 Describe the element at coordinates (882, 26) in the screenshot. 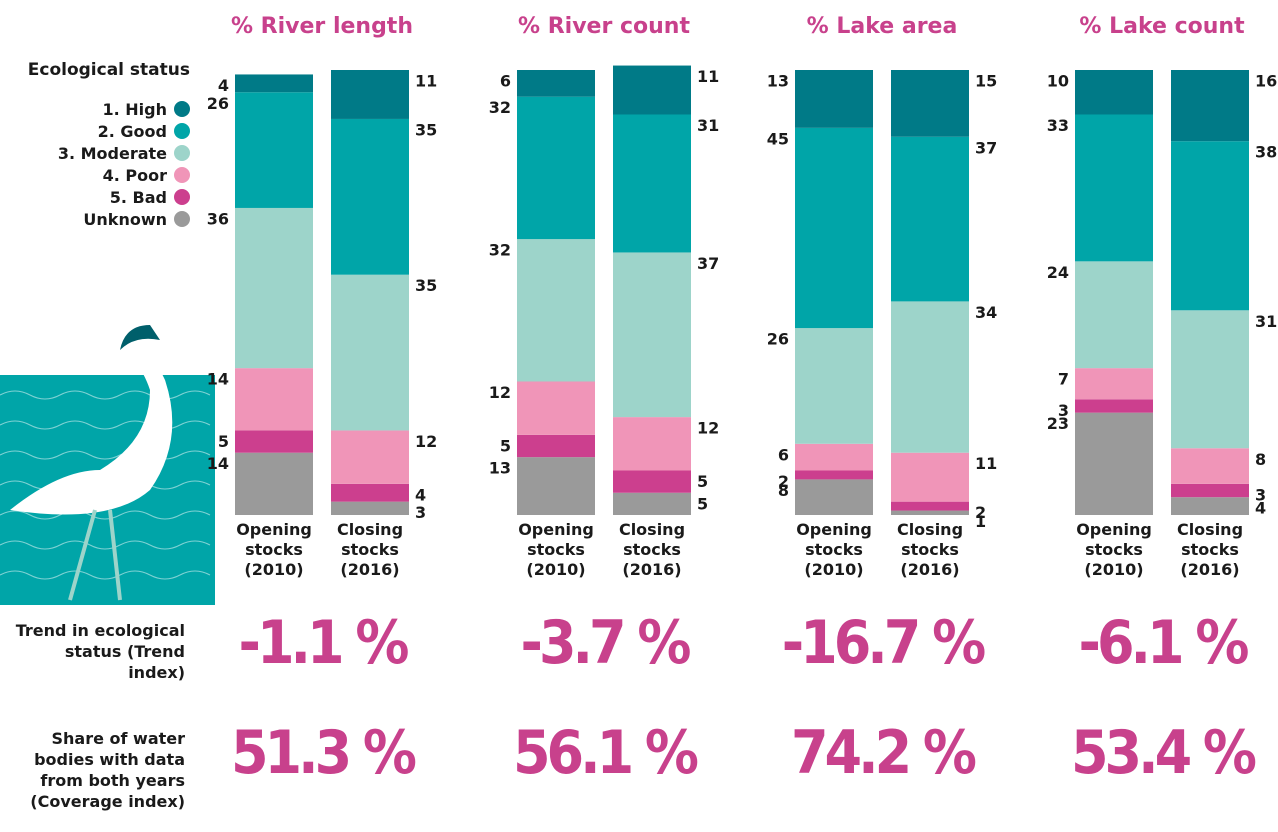

I see `chart-title: % Lake area` at that location.